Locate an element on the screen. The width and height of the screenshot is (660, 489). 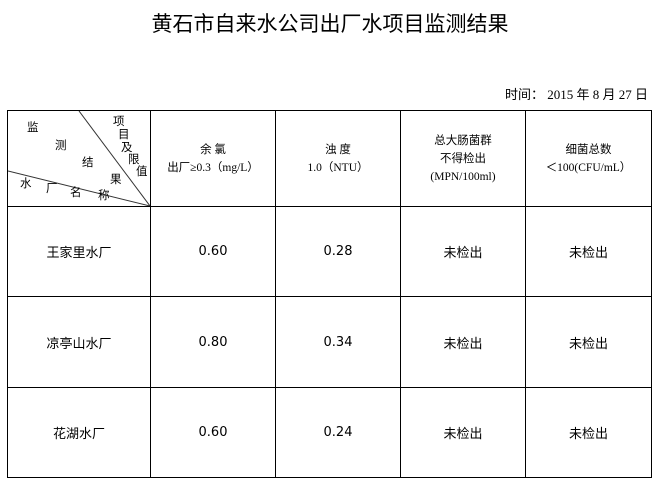
header-line: 浊 度 is located at coordinates (338, 149).